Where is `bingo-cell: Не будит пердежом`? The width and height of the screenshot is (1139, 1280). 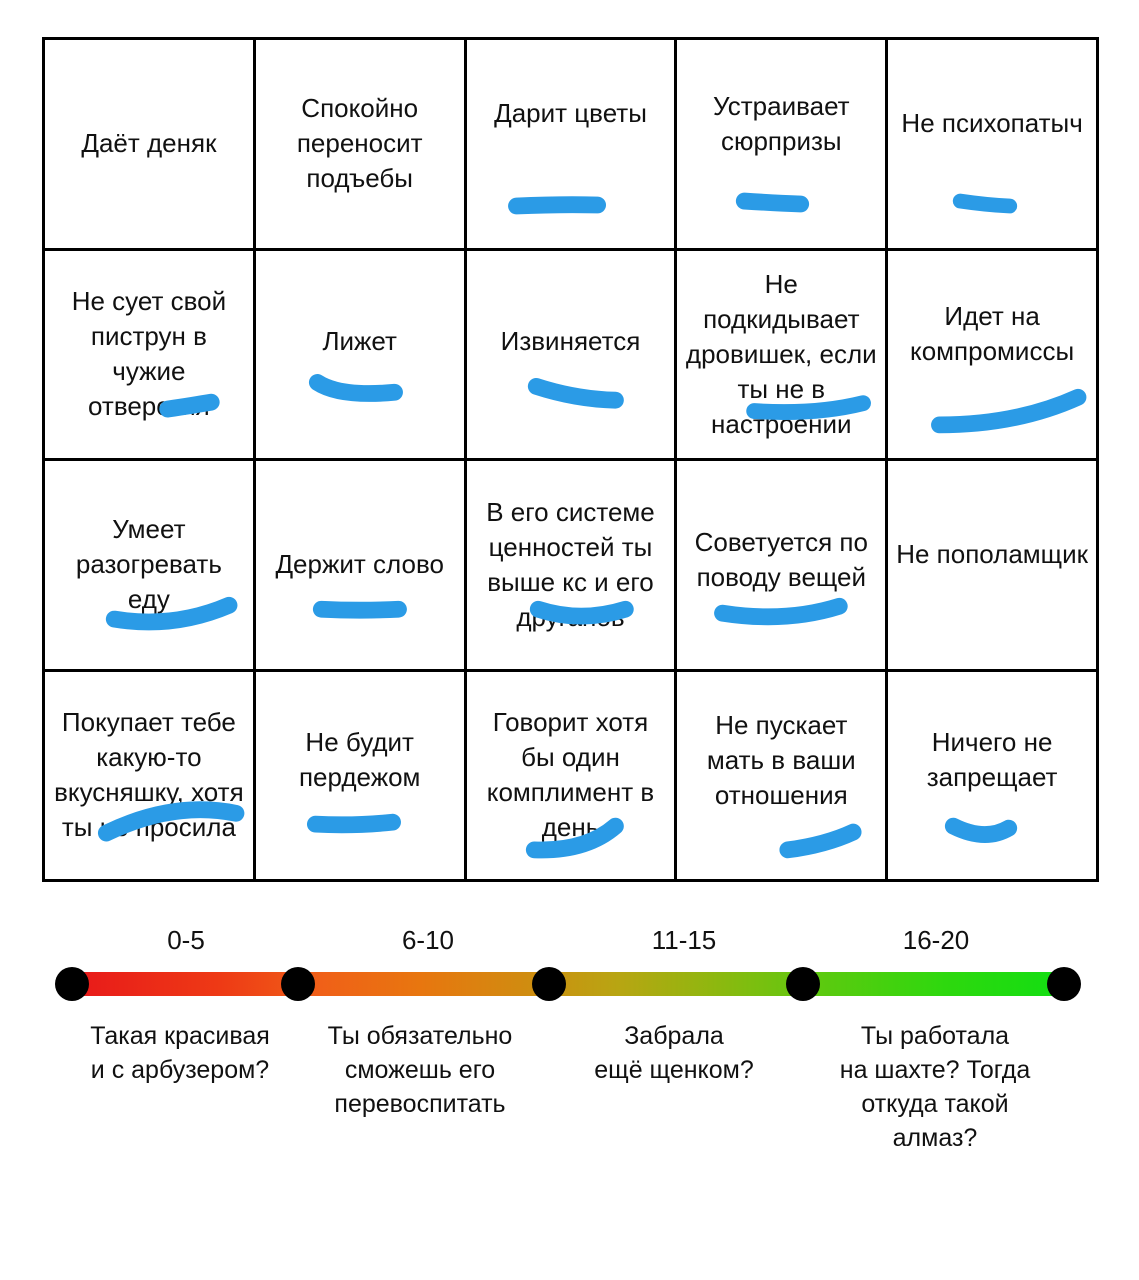 bingo-cell: Не будит пердежом is located at coordinates (359, 775).